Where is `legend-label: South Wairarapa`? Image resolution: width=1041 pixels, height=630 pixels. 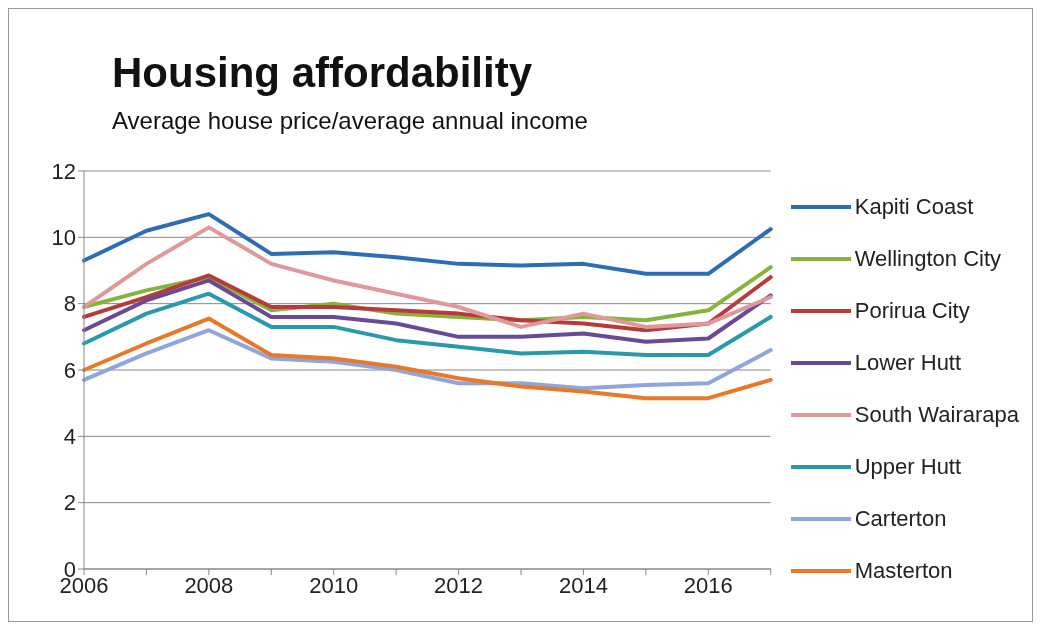
legend-label: South Wairarapa is located at coordinates (936, 415).